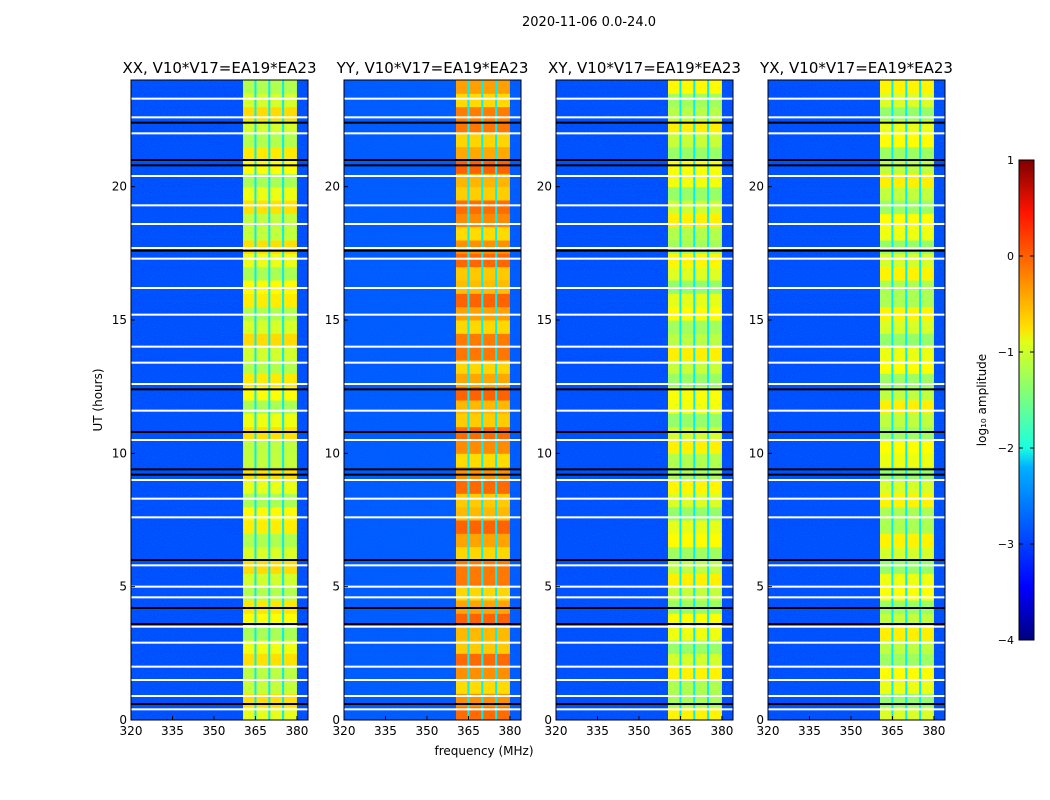  I want to click on colorbar-gradient, so click(1026, 400).